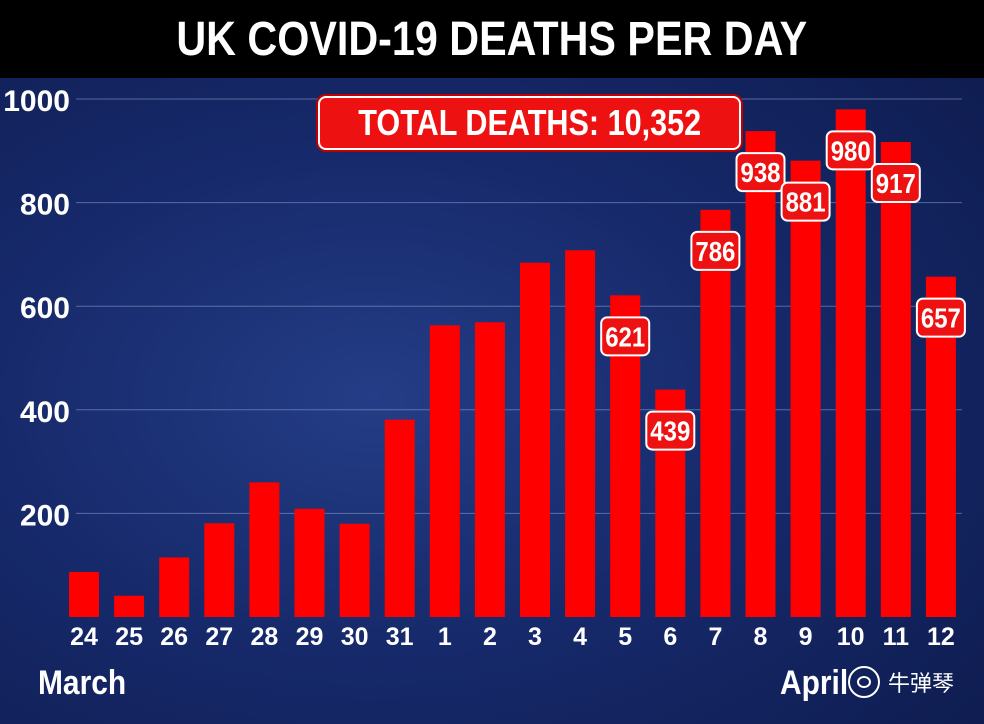  What do you see at coordinates (264, 637) in the screenshot?
I see `x-tick-label: 28` at bounding box center [264, 637].